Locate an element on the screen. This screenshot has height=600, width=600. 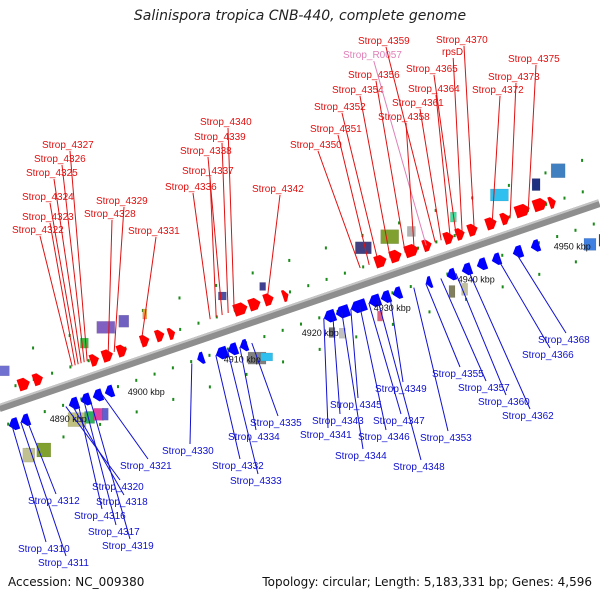
gene-label-forward: Strop_4331 is located at coordinates (154, 231).